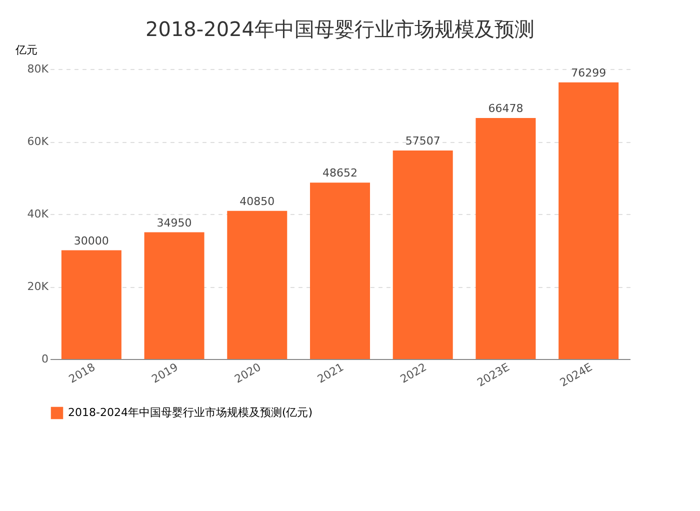 This screenshot has height=511, width=700. Describe the element at coordinates (26, 50) in the screenshot. I see `y-axis-title: 亿元` at that location.